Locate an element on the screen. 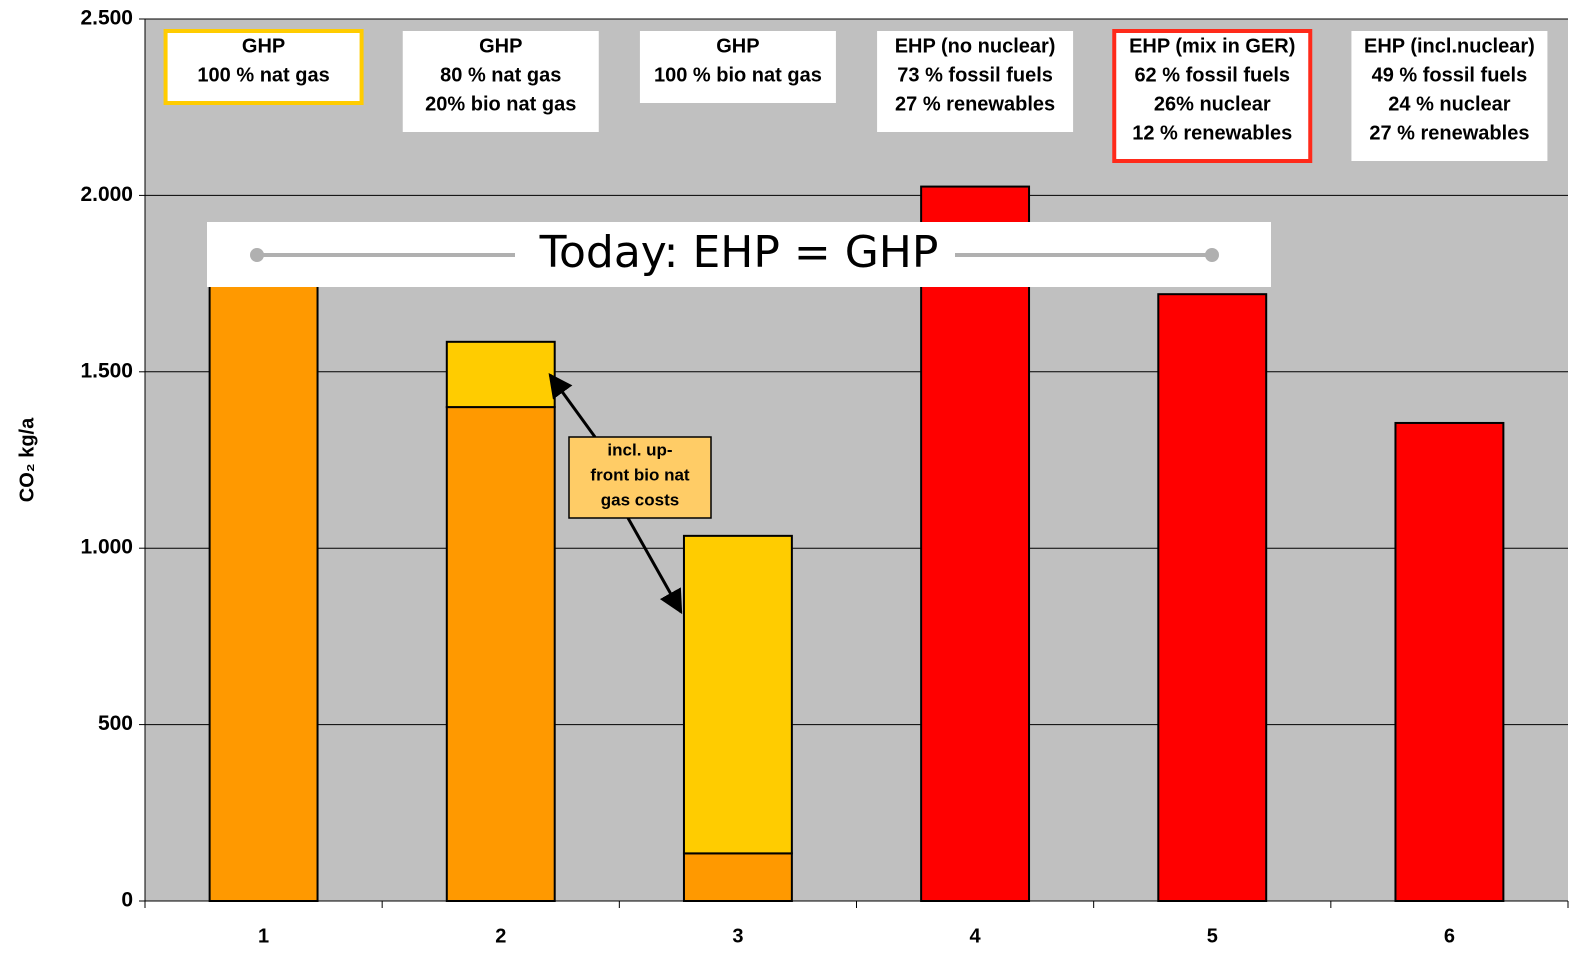 The height and width of the screenshot is (955, 1579). callout-box is located at coordinates (640, 477).